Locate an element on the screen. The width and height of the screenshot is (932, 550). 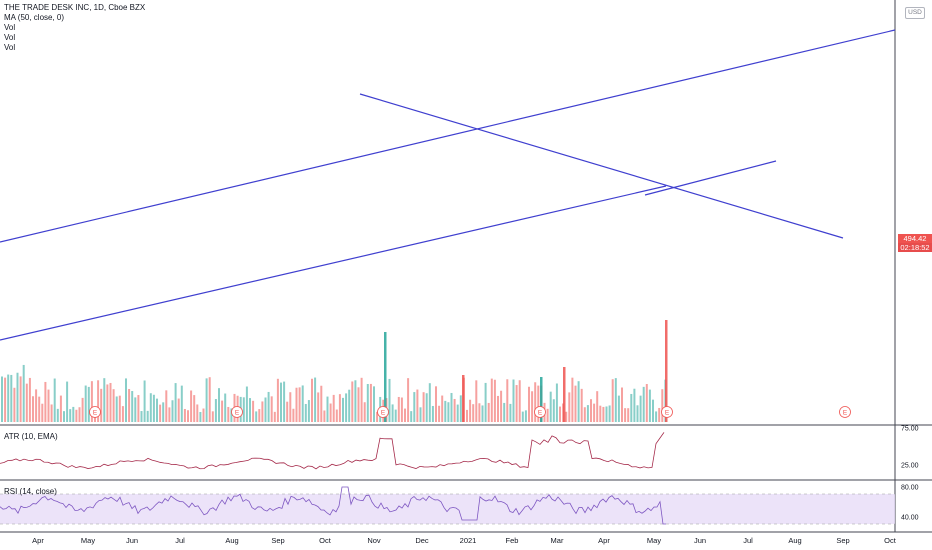
atr-line is located at coordinates (332, 451).